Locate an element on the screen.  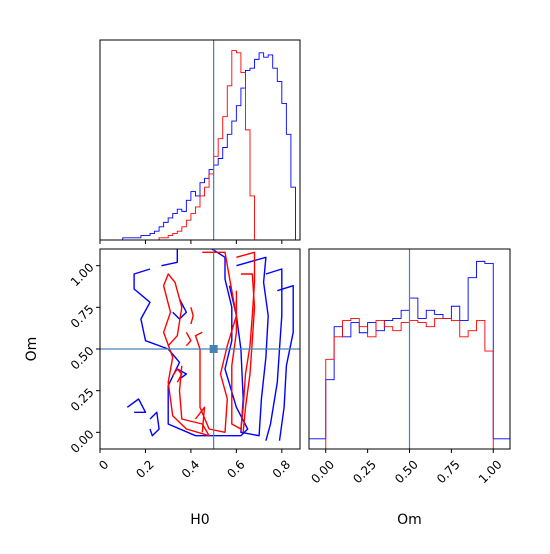
h0-histogram-panel is located at coordinates (200, 141).